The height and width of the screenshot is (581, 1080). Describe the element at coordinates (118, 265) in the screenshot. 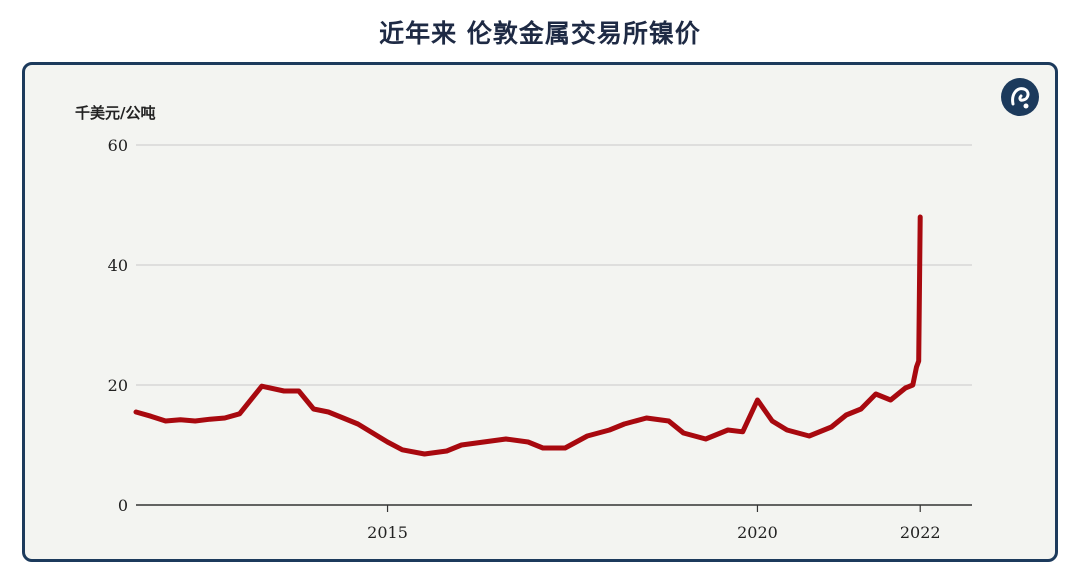

I see `y-tick-label: 40` at that location.